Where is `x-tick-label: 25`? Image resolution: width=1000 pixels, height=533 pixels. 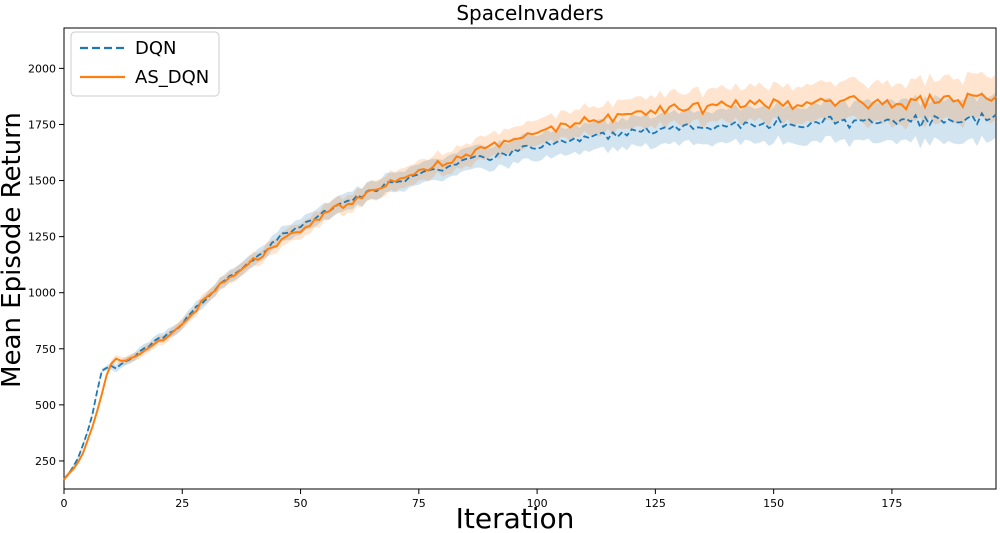 x-tick-label: 25 is located at coordinates (182, 503).